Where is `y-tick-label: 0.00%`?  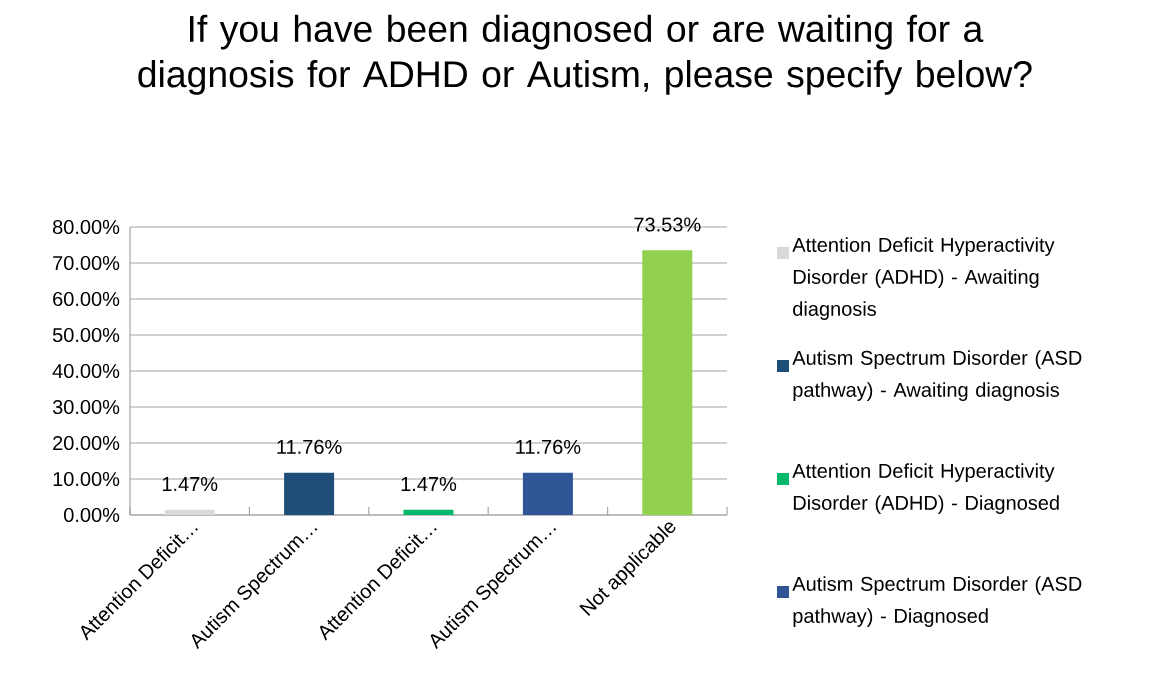 y-tick-label: 0.00% is located at coordinates (92, 515).